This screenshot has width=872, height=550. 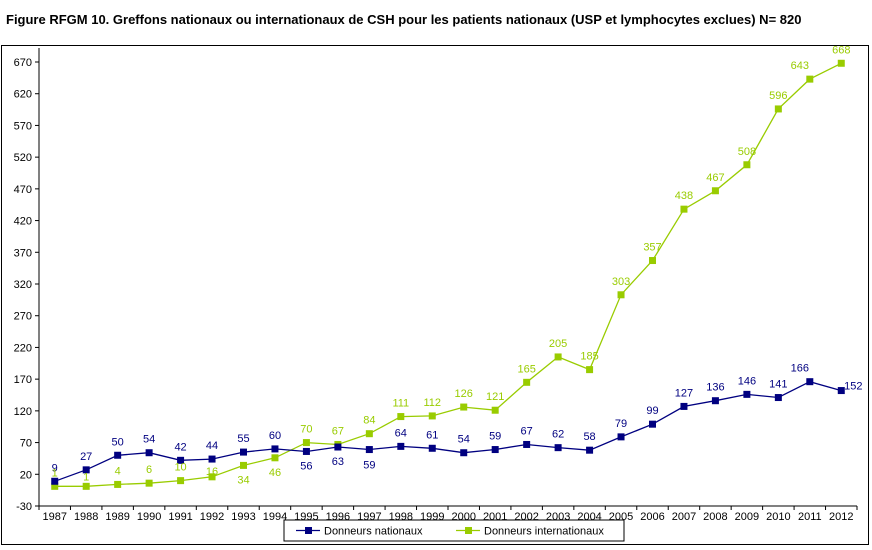 I want to click on data-label: 27, so click(x=86, y=457).